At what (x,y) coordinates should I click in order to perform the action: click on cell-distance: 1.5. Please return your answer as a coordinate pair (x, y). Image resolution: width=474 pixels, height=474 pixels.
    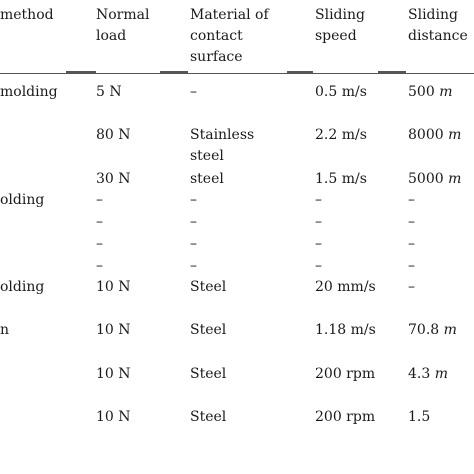
    Looking at the image, I should click on (419, 417).